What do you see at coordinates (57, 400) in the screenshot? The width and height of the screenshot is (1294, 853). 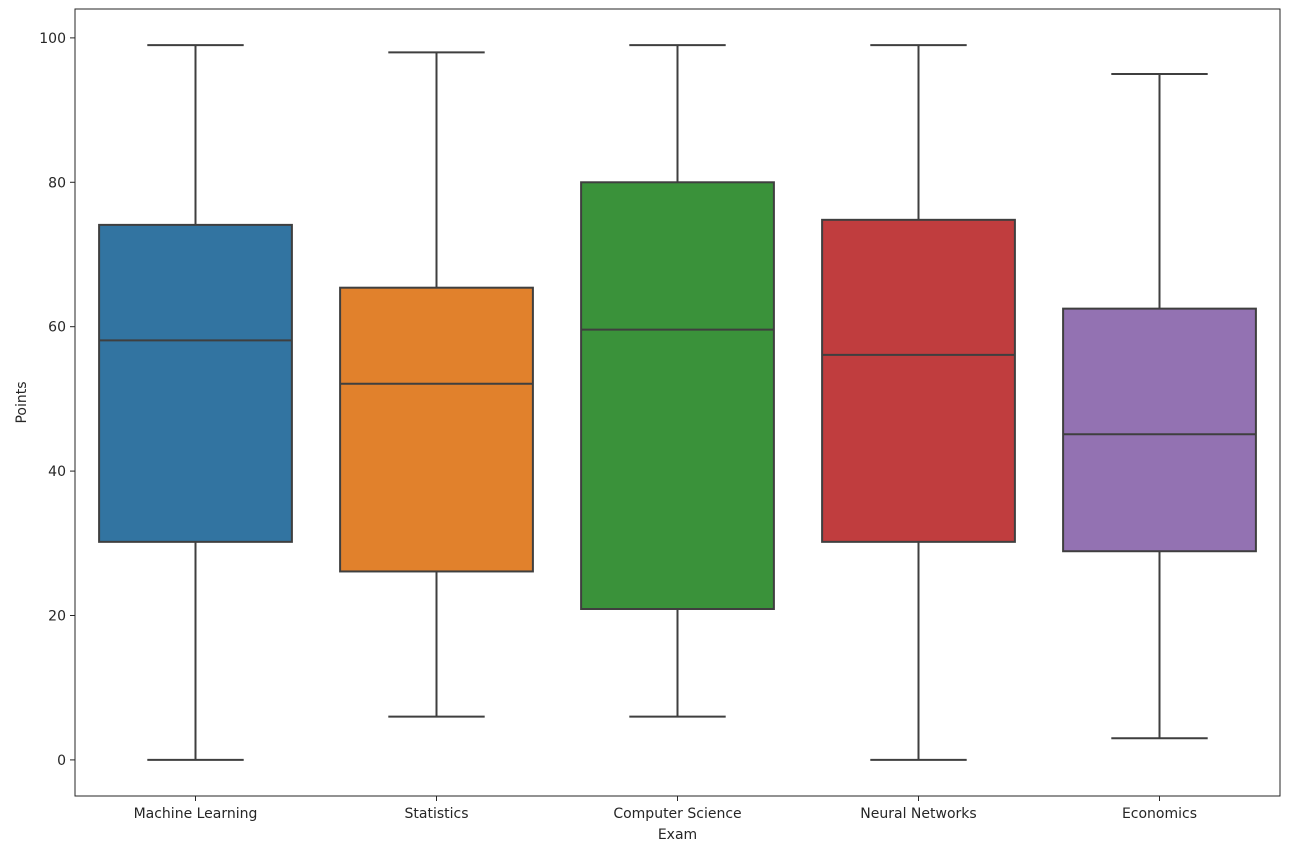 I see `y-axis-ticks: 0 20 40 60 80 100` at bounding box center [57, 400].